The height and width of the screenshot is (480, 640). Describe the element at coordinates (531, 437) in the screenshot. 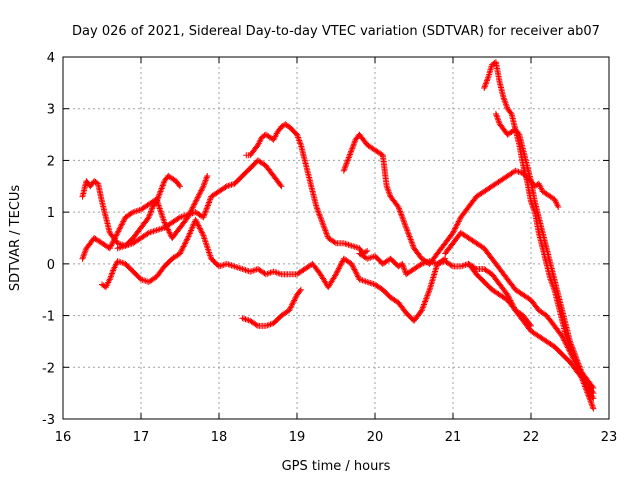

I see `x-tick-label: 22` at that location.